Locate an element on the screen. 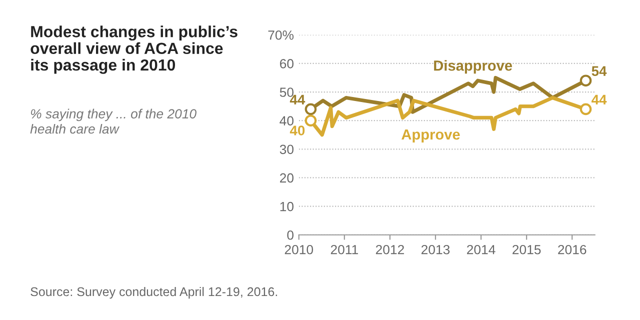  series-label: Approve is located at coordinates (431, 136).